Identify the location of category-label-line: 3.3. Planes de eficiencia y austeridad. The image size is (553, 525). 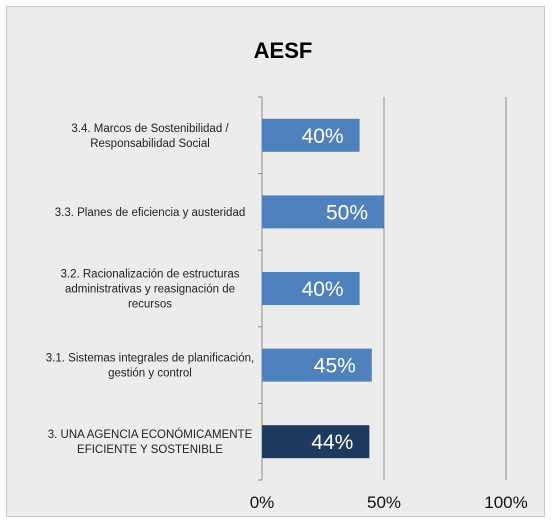
(150, 213).